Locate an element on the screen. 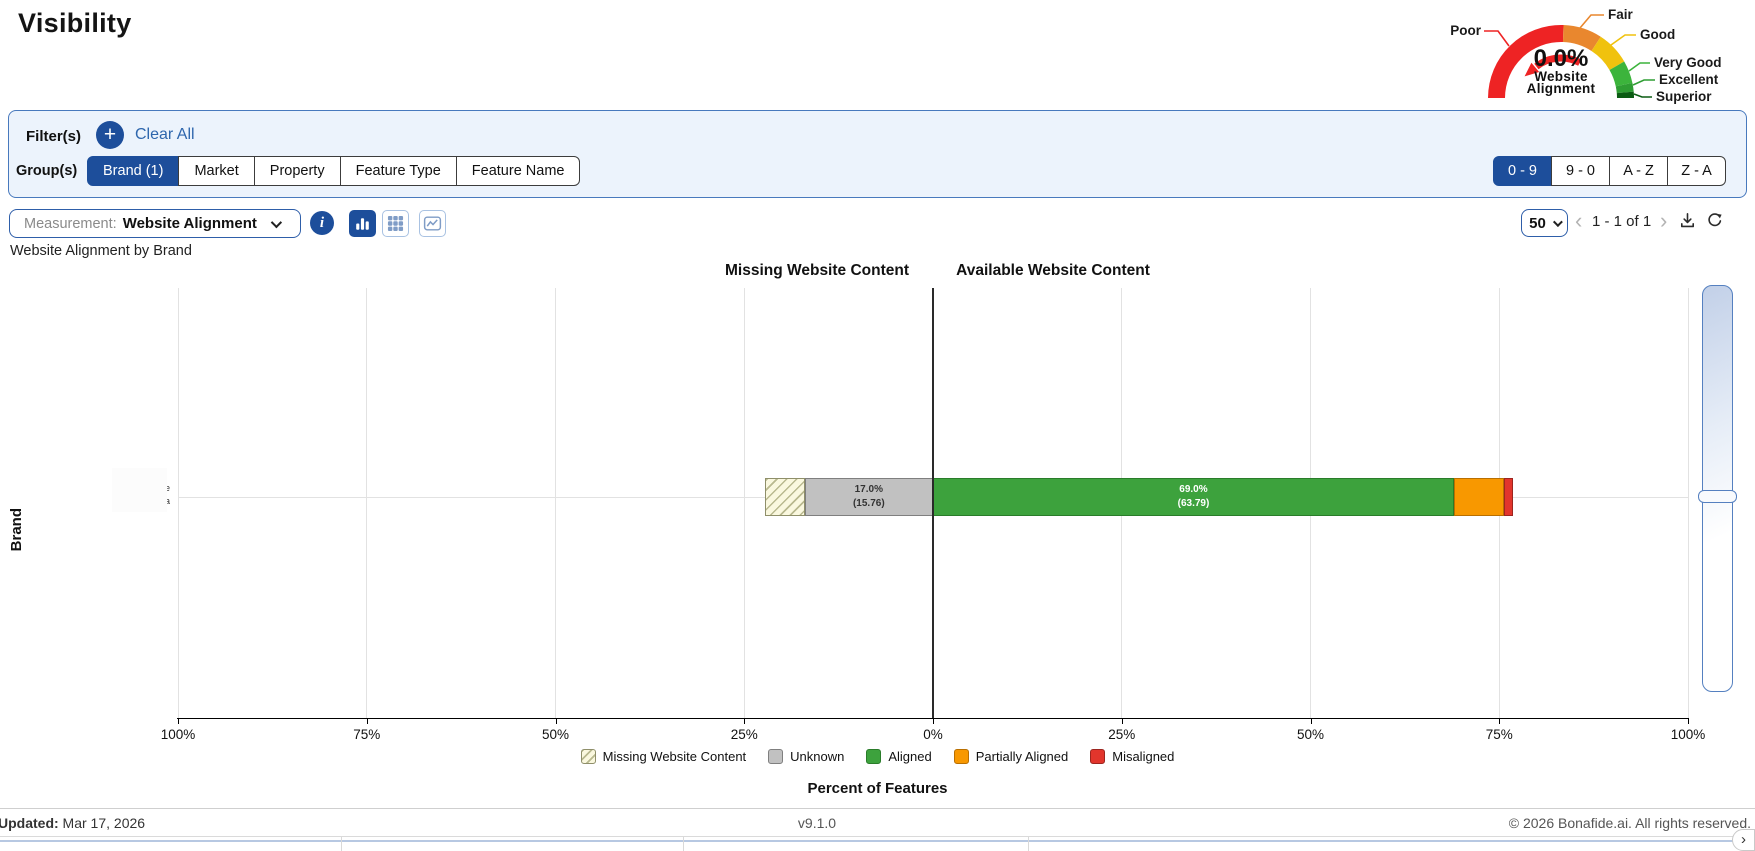 The image size is (1755, 851). group-button-brand-1: Brand (1) is located at coordinates (133, 171).